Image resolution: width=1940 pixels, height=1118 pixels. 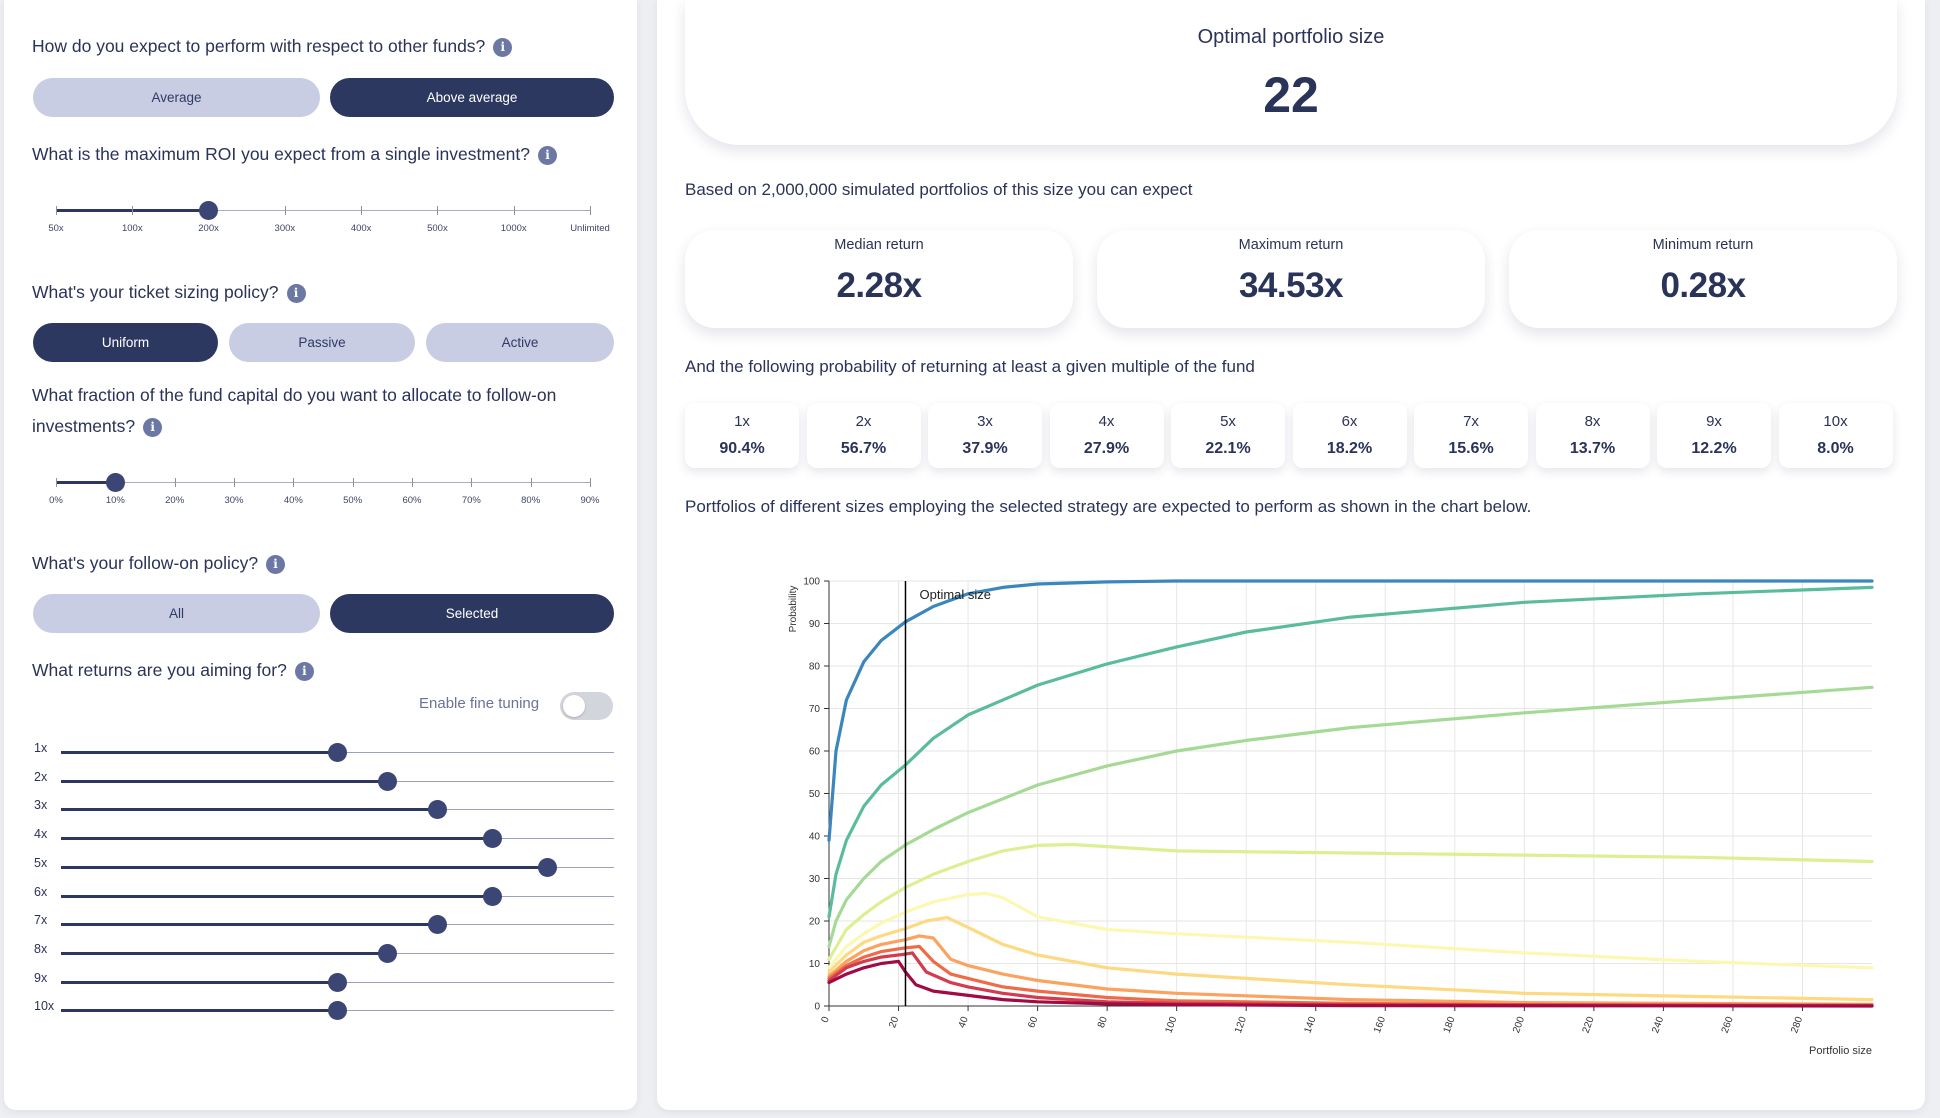 I want to click on slider-track, so click(x=323, y=210).